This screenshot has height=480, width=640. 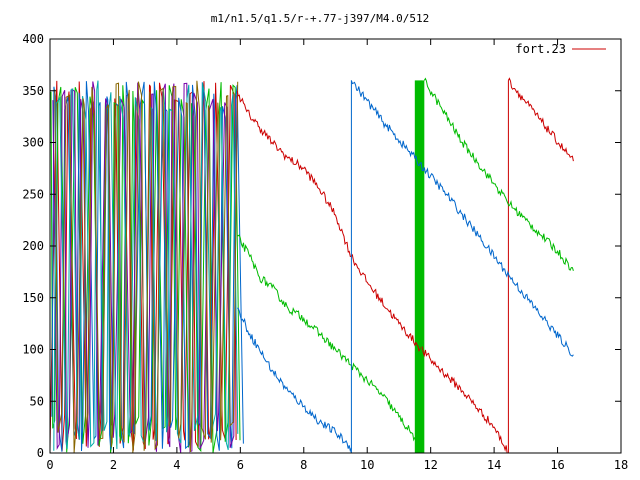 I want to click on x-tick-label: 18, so click(x=621, y=465).